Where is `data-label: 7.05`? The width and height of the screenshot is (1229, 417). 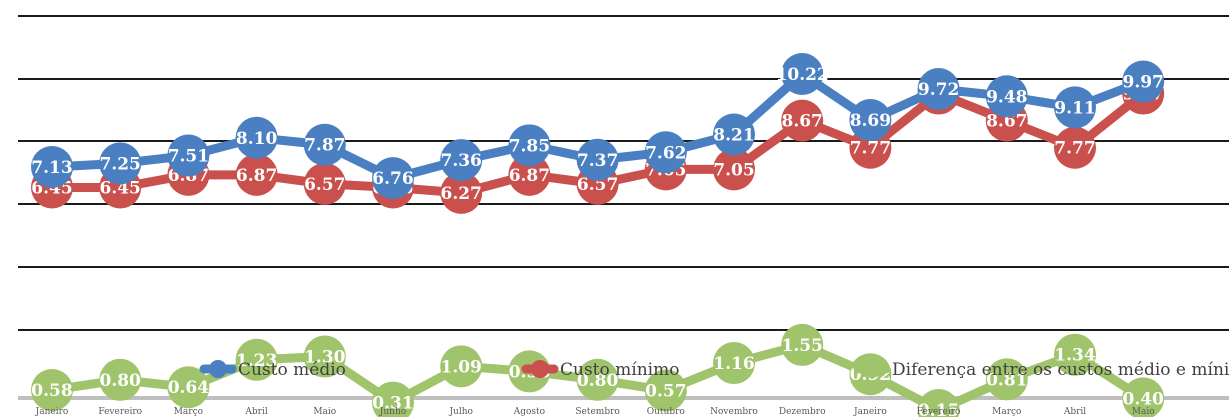
data-label: 7.05 is located at coordinates (733, 170).